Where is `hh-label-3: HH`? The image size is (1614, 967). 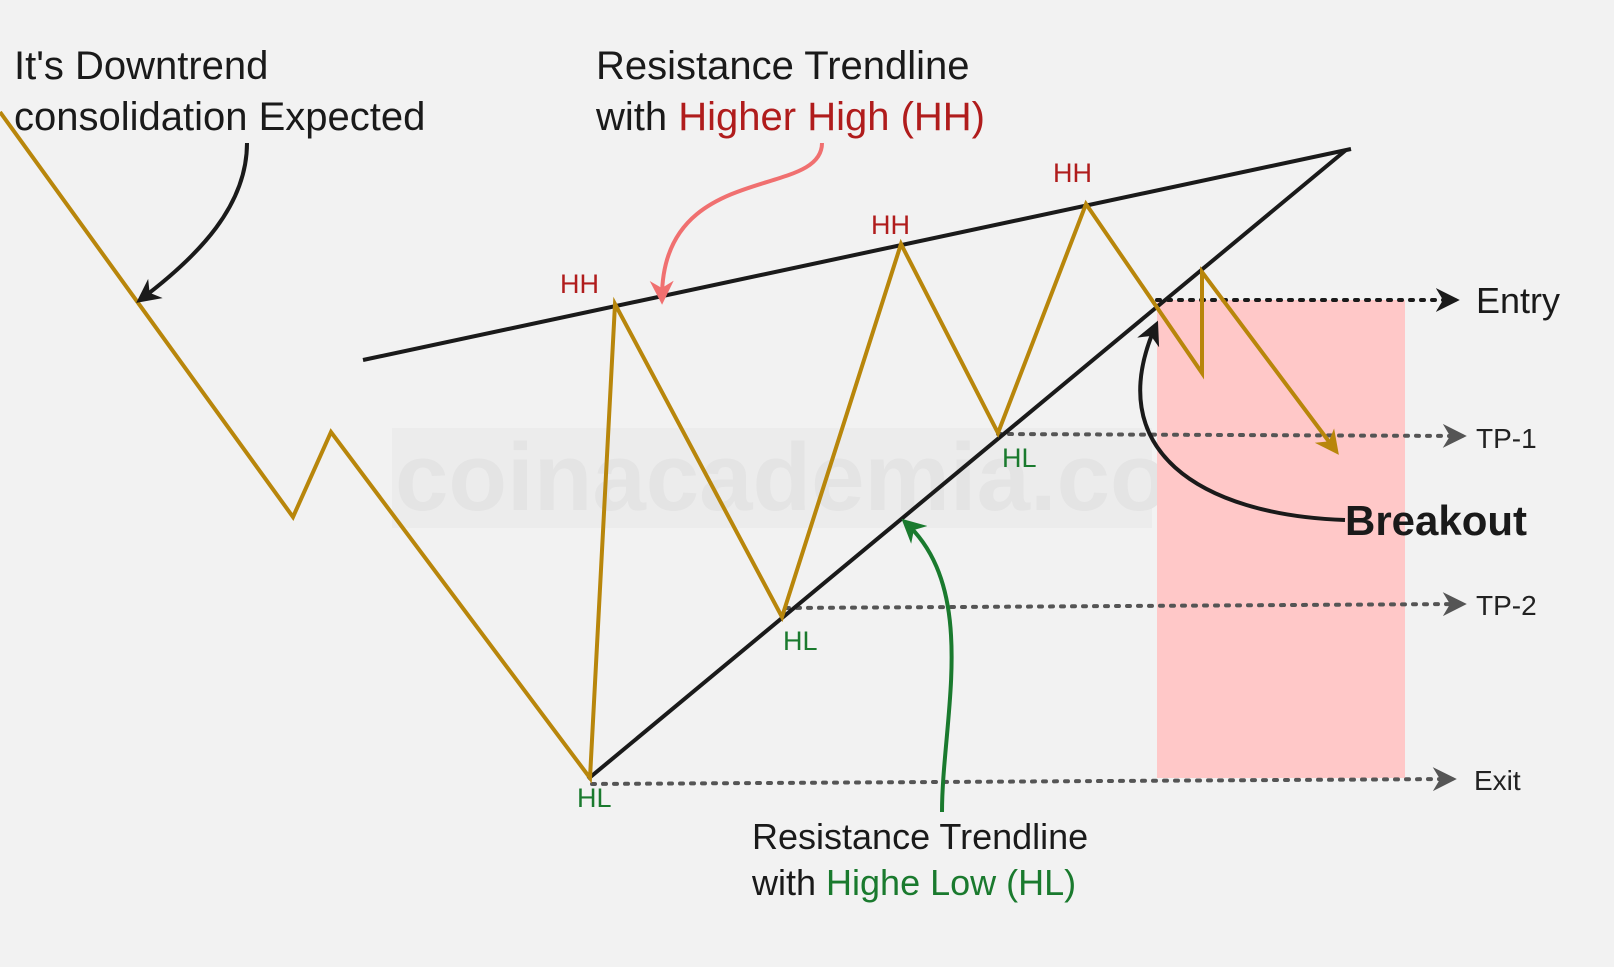
hh-label-3: HH is located at coordinates (1072, 173).